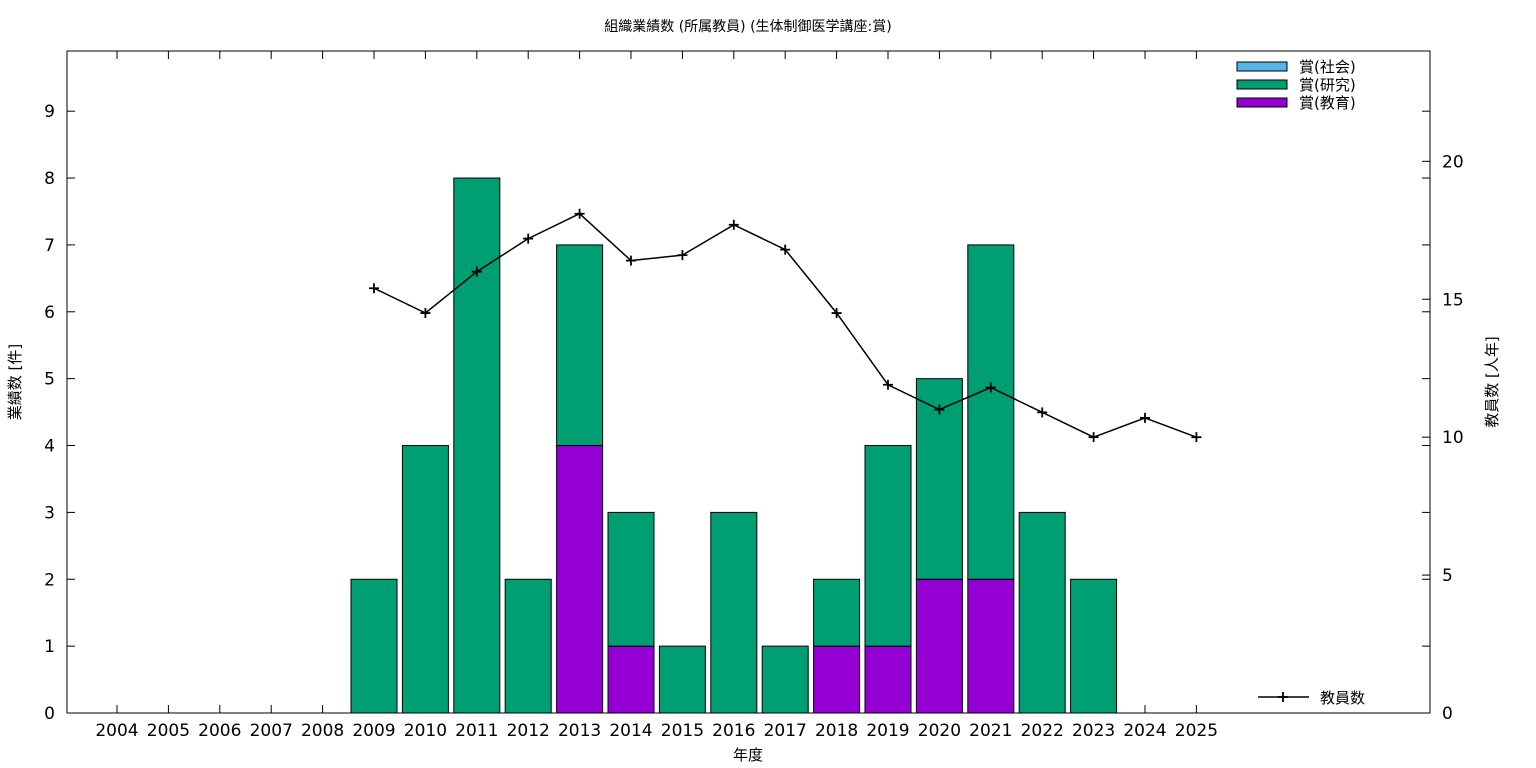 This screenshot has width=1536, height=768. What do you see at coordinates (682, 731) in the screenshot?
I see `x-tick-label: 2015` at bounding box center [682, 731].